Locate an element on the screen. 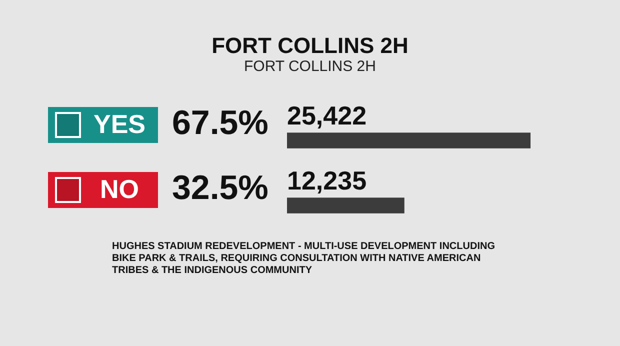 The image size is (620, 346). y-tick-label: YES is located at coordinates (119, 124).